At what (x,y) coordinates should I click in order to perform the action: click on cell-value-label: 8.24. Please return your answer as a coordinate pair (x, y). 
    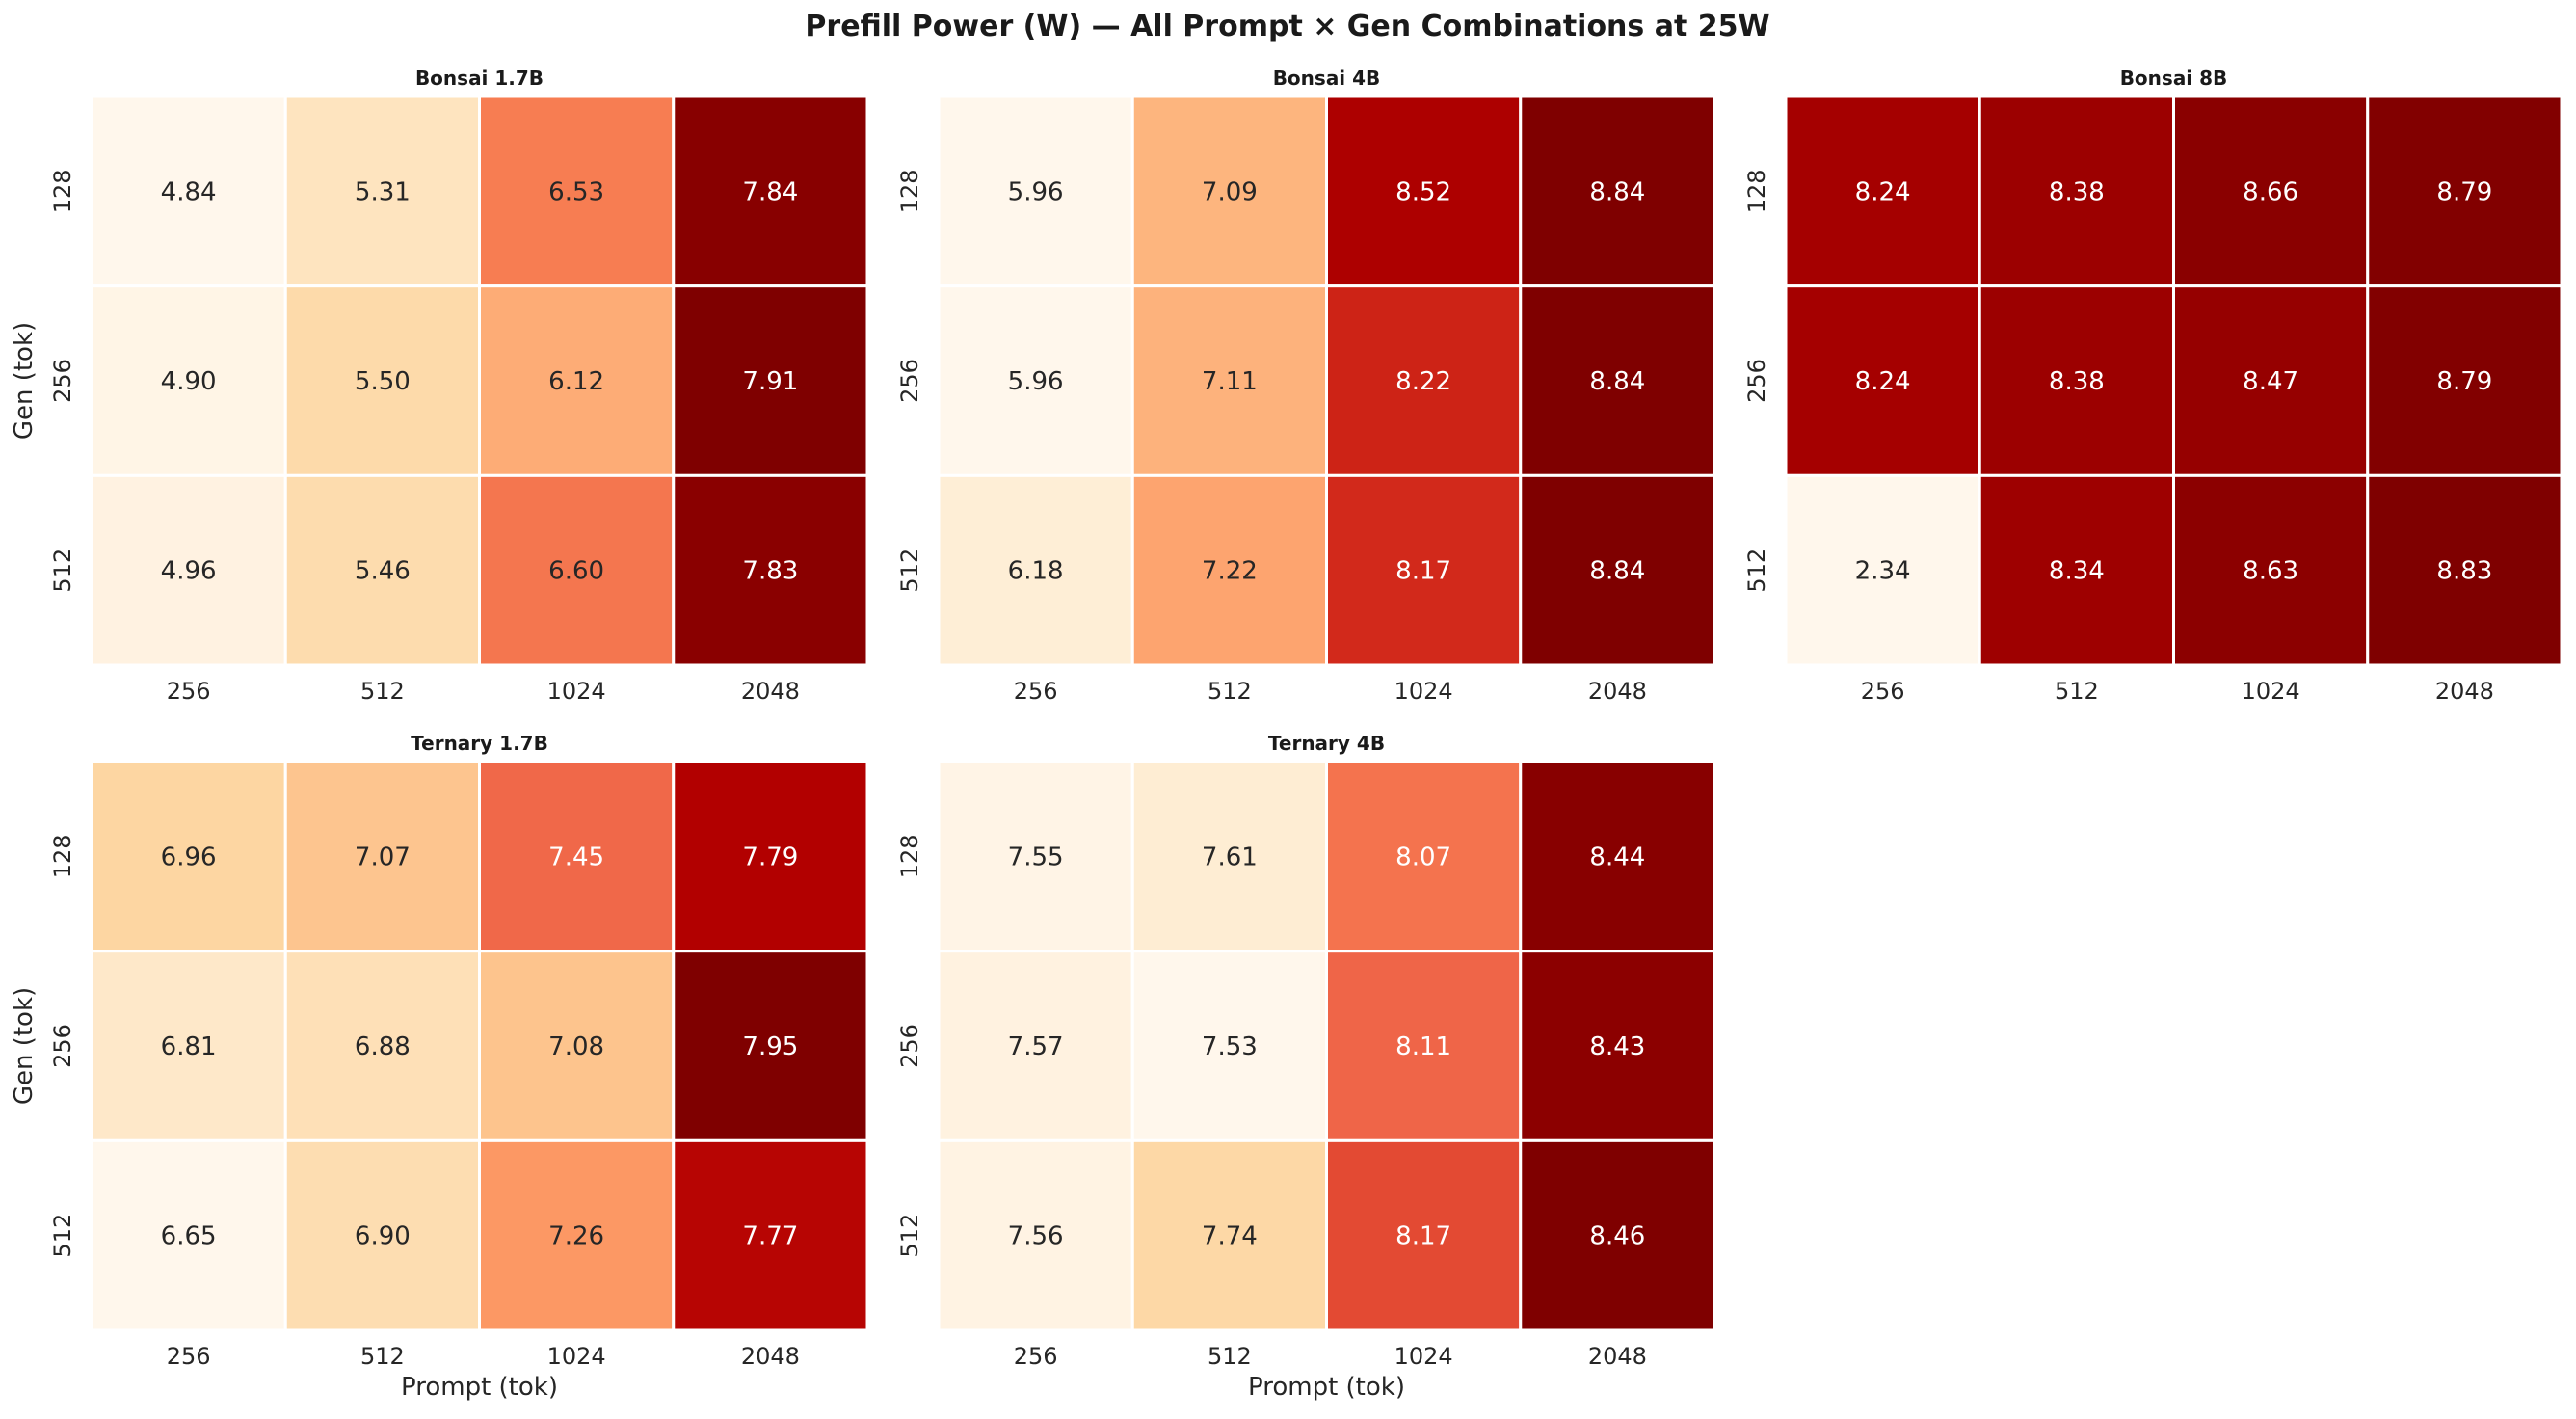
    Looking at the image, I should click on (1883, 381).